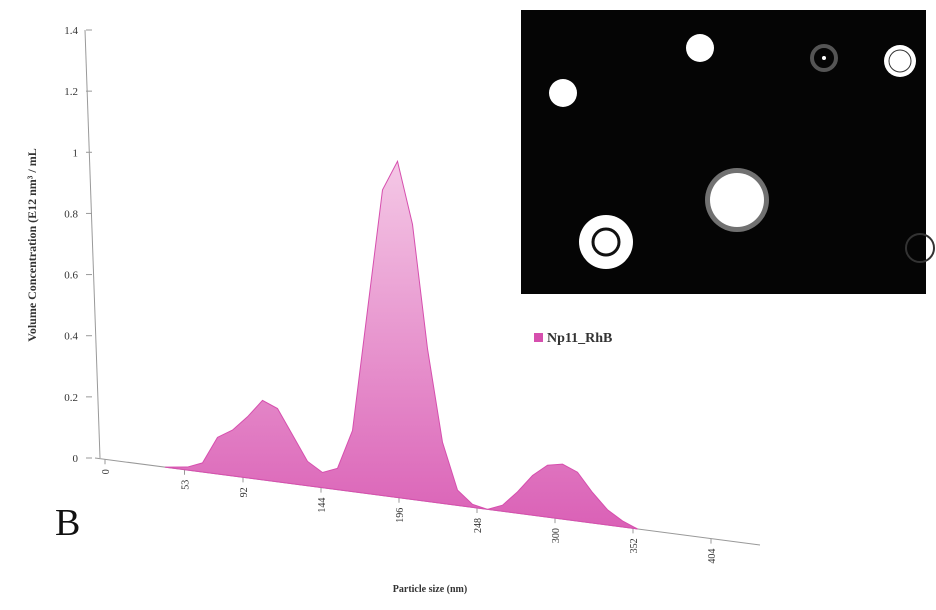 This screenshot has height=610, width=936. Describe the element at coordinates (67, 523) in the screenshot. I see `panel-label: B` at that location.